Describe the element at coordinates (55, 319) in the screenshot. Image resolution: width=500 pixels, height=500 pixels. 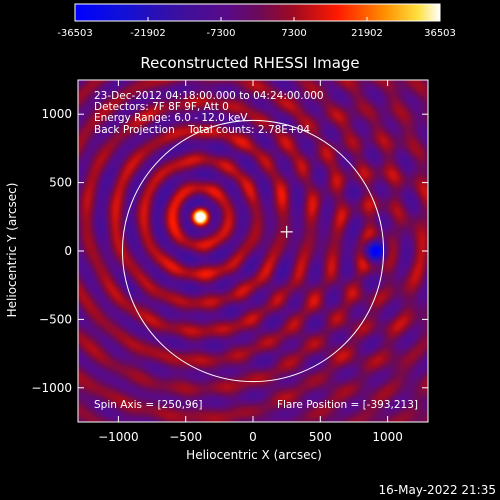
I see `y-tick-label: −500` at that location.